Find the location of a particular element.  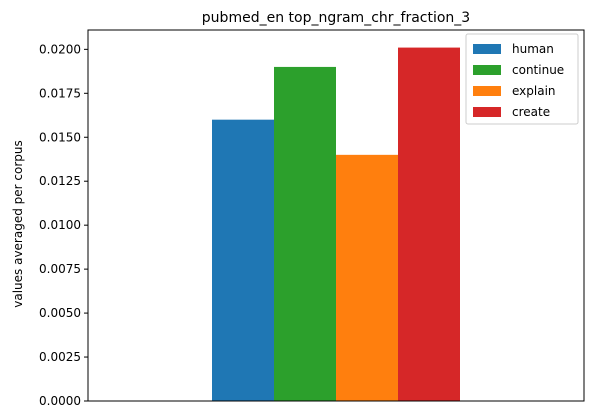

legend-swatch-explain is located at coordinates (487, 91).